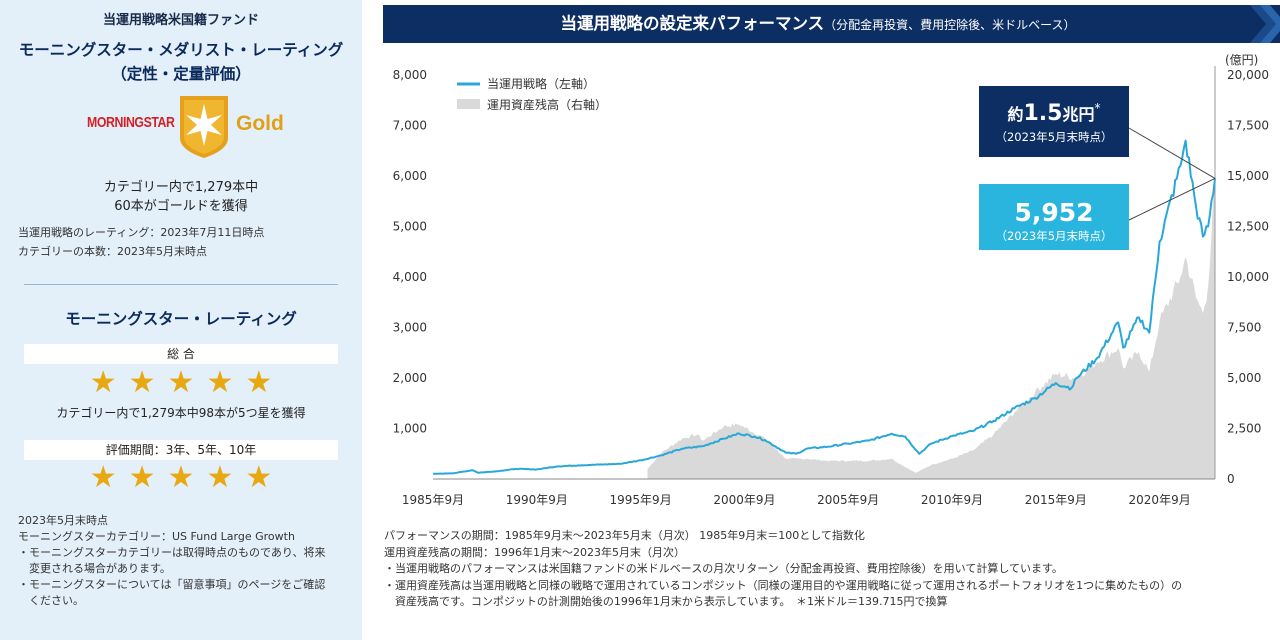  I want to click on x-tick-label: 1990年9月, so click(537, 500).